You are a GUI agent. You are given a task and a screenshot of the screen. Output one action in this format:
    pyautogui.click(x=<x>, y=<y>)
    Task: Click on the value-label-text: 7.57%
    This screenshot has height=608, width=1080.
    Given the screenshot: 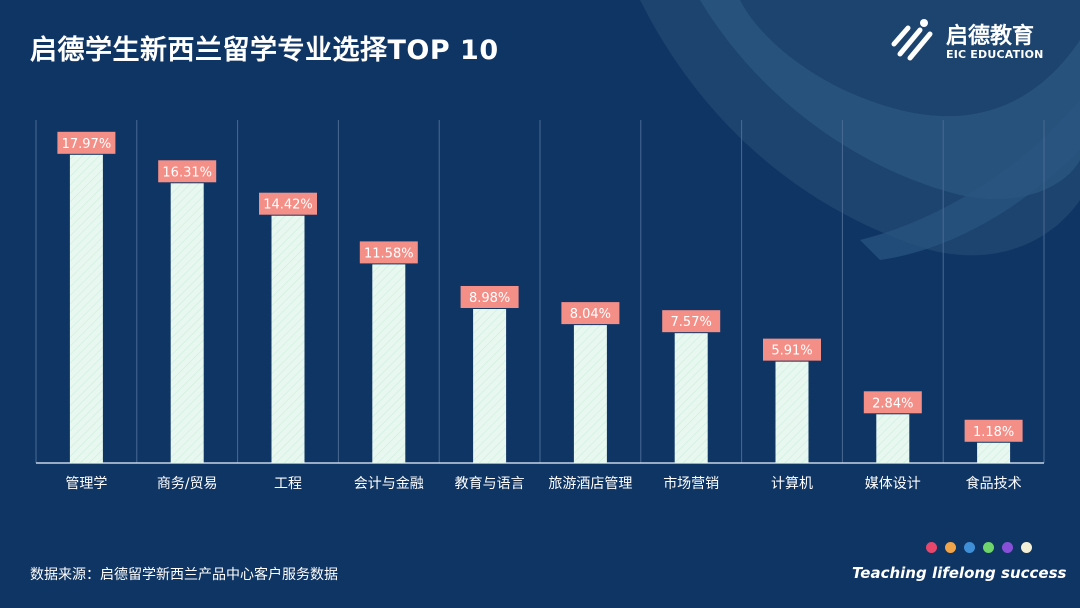 What is the action you would take?
    pyautogui.click(x=691, y=322)
    